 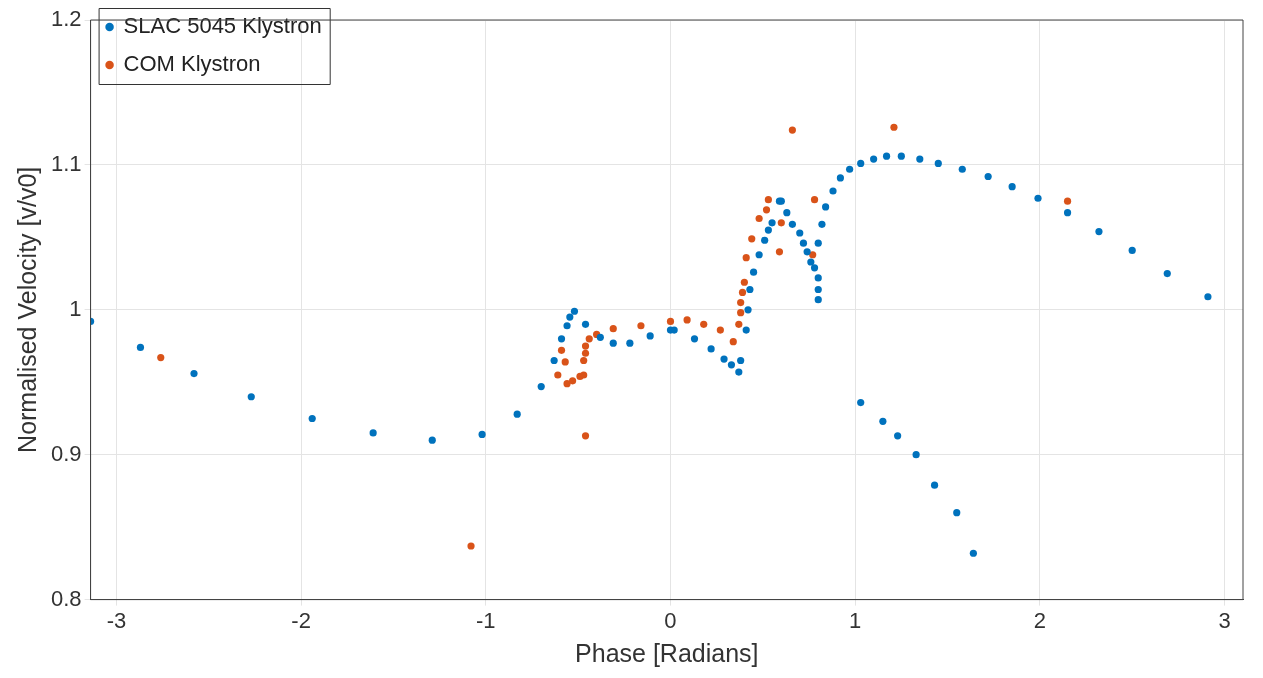 I want to click on legend-label: COM Klystron, so click(x=192, y=64).